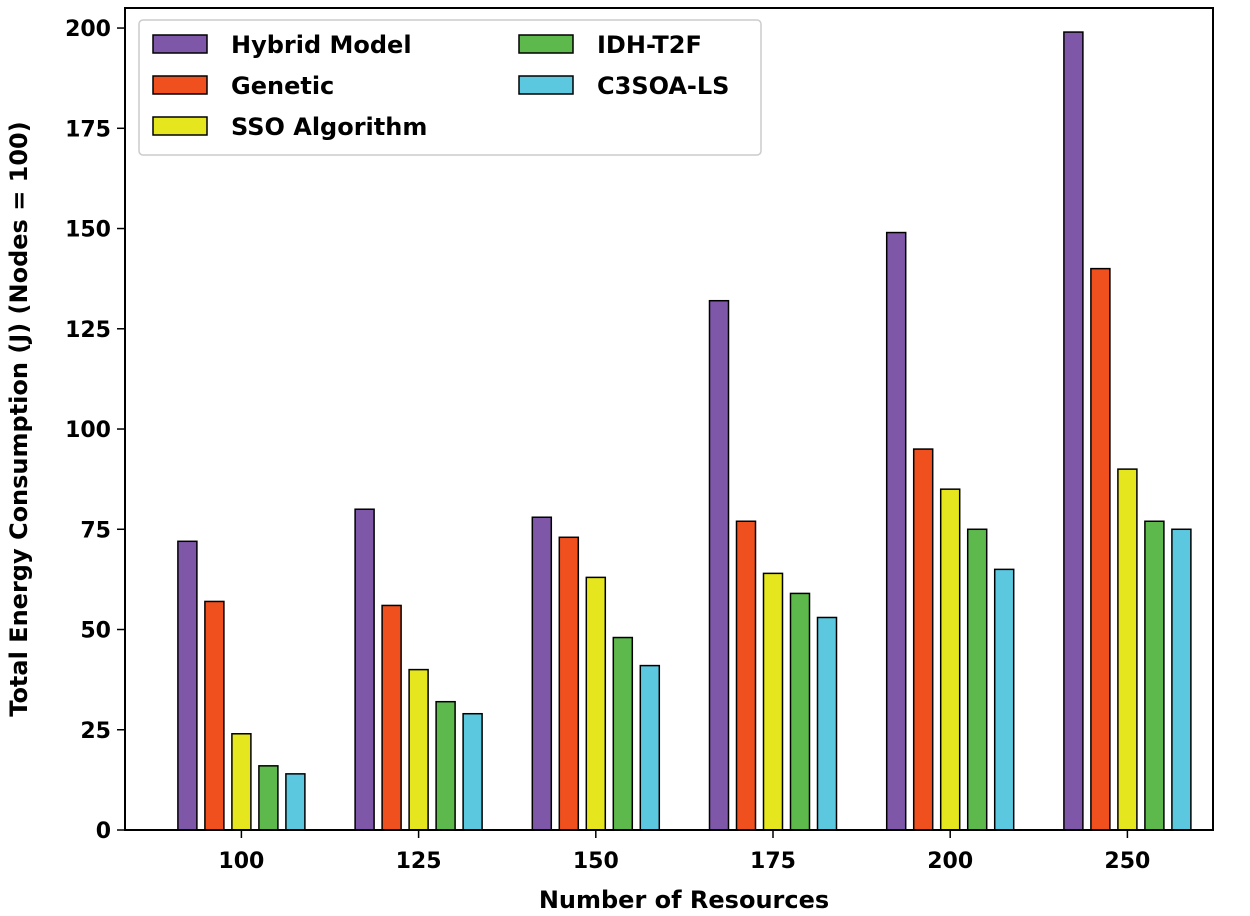 This screenshot has width=1250, height=916. Describe the element at coordinates (88, 230) in the screenshot. I see `y-tick-label: 150` at that location.